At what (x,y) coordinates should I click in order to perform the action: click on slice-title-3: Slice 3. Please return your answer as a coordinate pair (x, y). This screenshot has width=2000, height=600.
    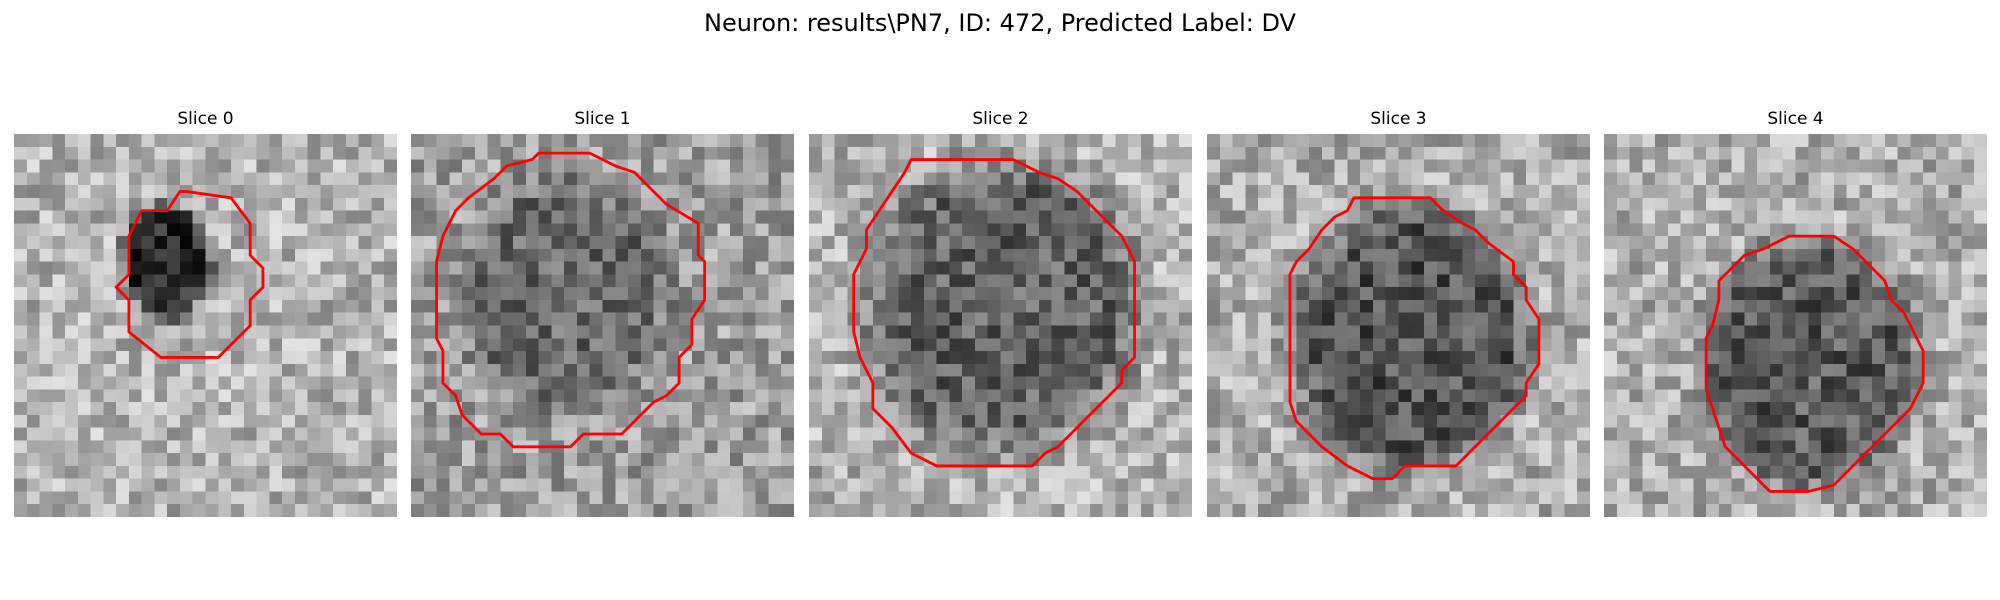
    Looking at the image, I should click on (1398, 119).